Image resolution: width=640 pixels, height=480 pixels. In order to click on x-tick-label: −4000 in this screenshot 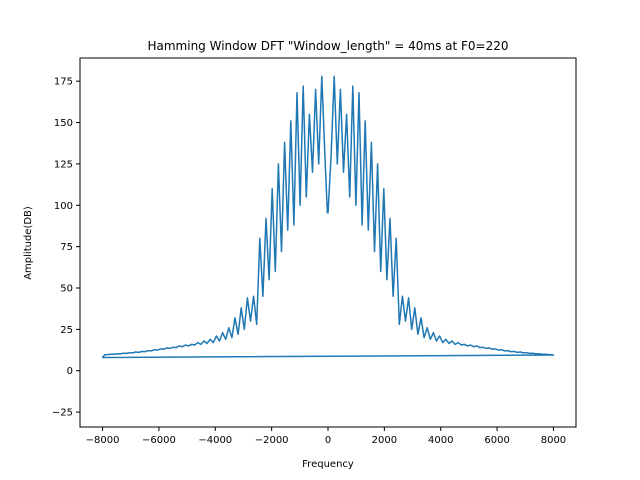, I will do `click(215, 440)`.